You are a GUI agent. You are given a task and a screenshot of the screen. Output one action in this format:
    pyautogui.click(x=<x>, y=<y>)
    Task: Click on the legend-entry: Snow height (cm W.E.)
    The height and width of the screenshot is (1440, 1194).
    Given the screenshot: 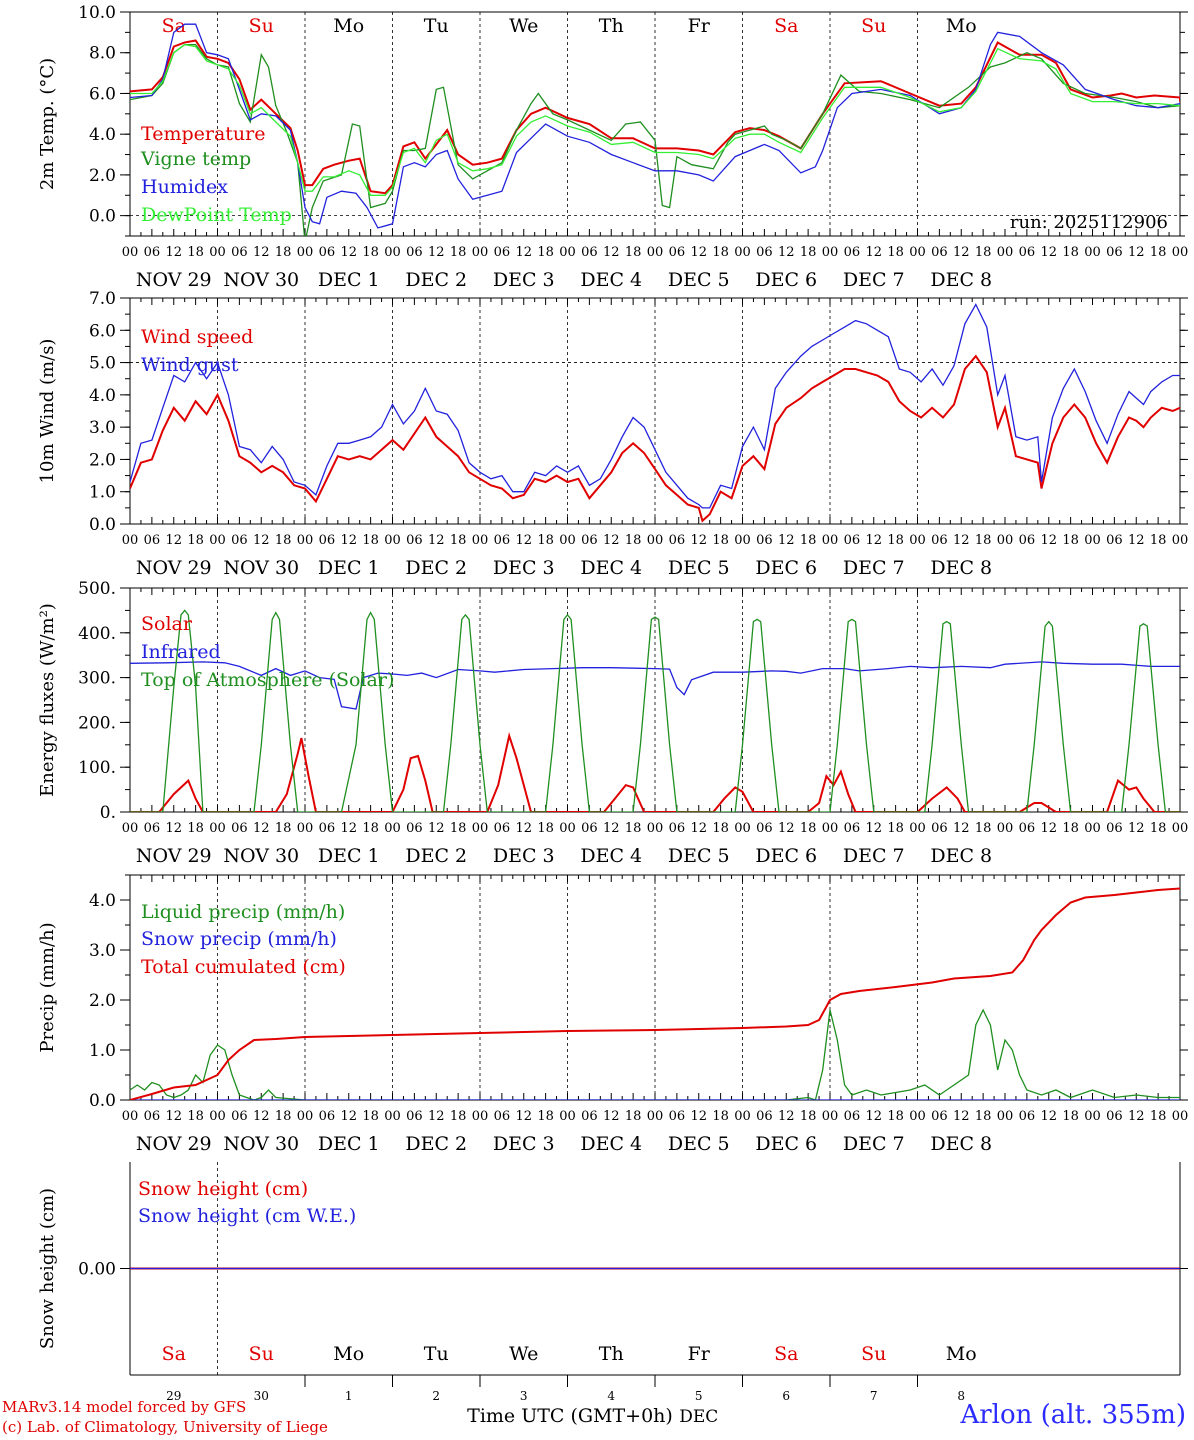 What is the action you would take?
    pyautogui.click(x=247, y=1216)
    